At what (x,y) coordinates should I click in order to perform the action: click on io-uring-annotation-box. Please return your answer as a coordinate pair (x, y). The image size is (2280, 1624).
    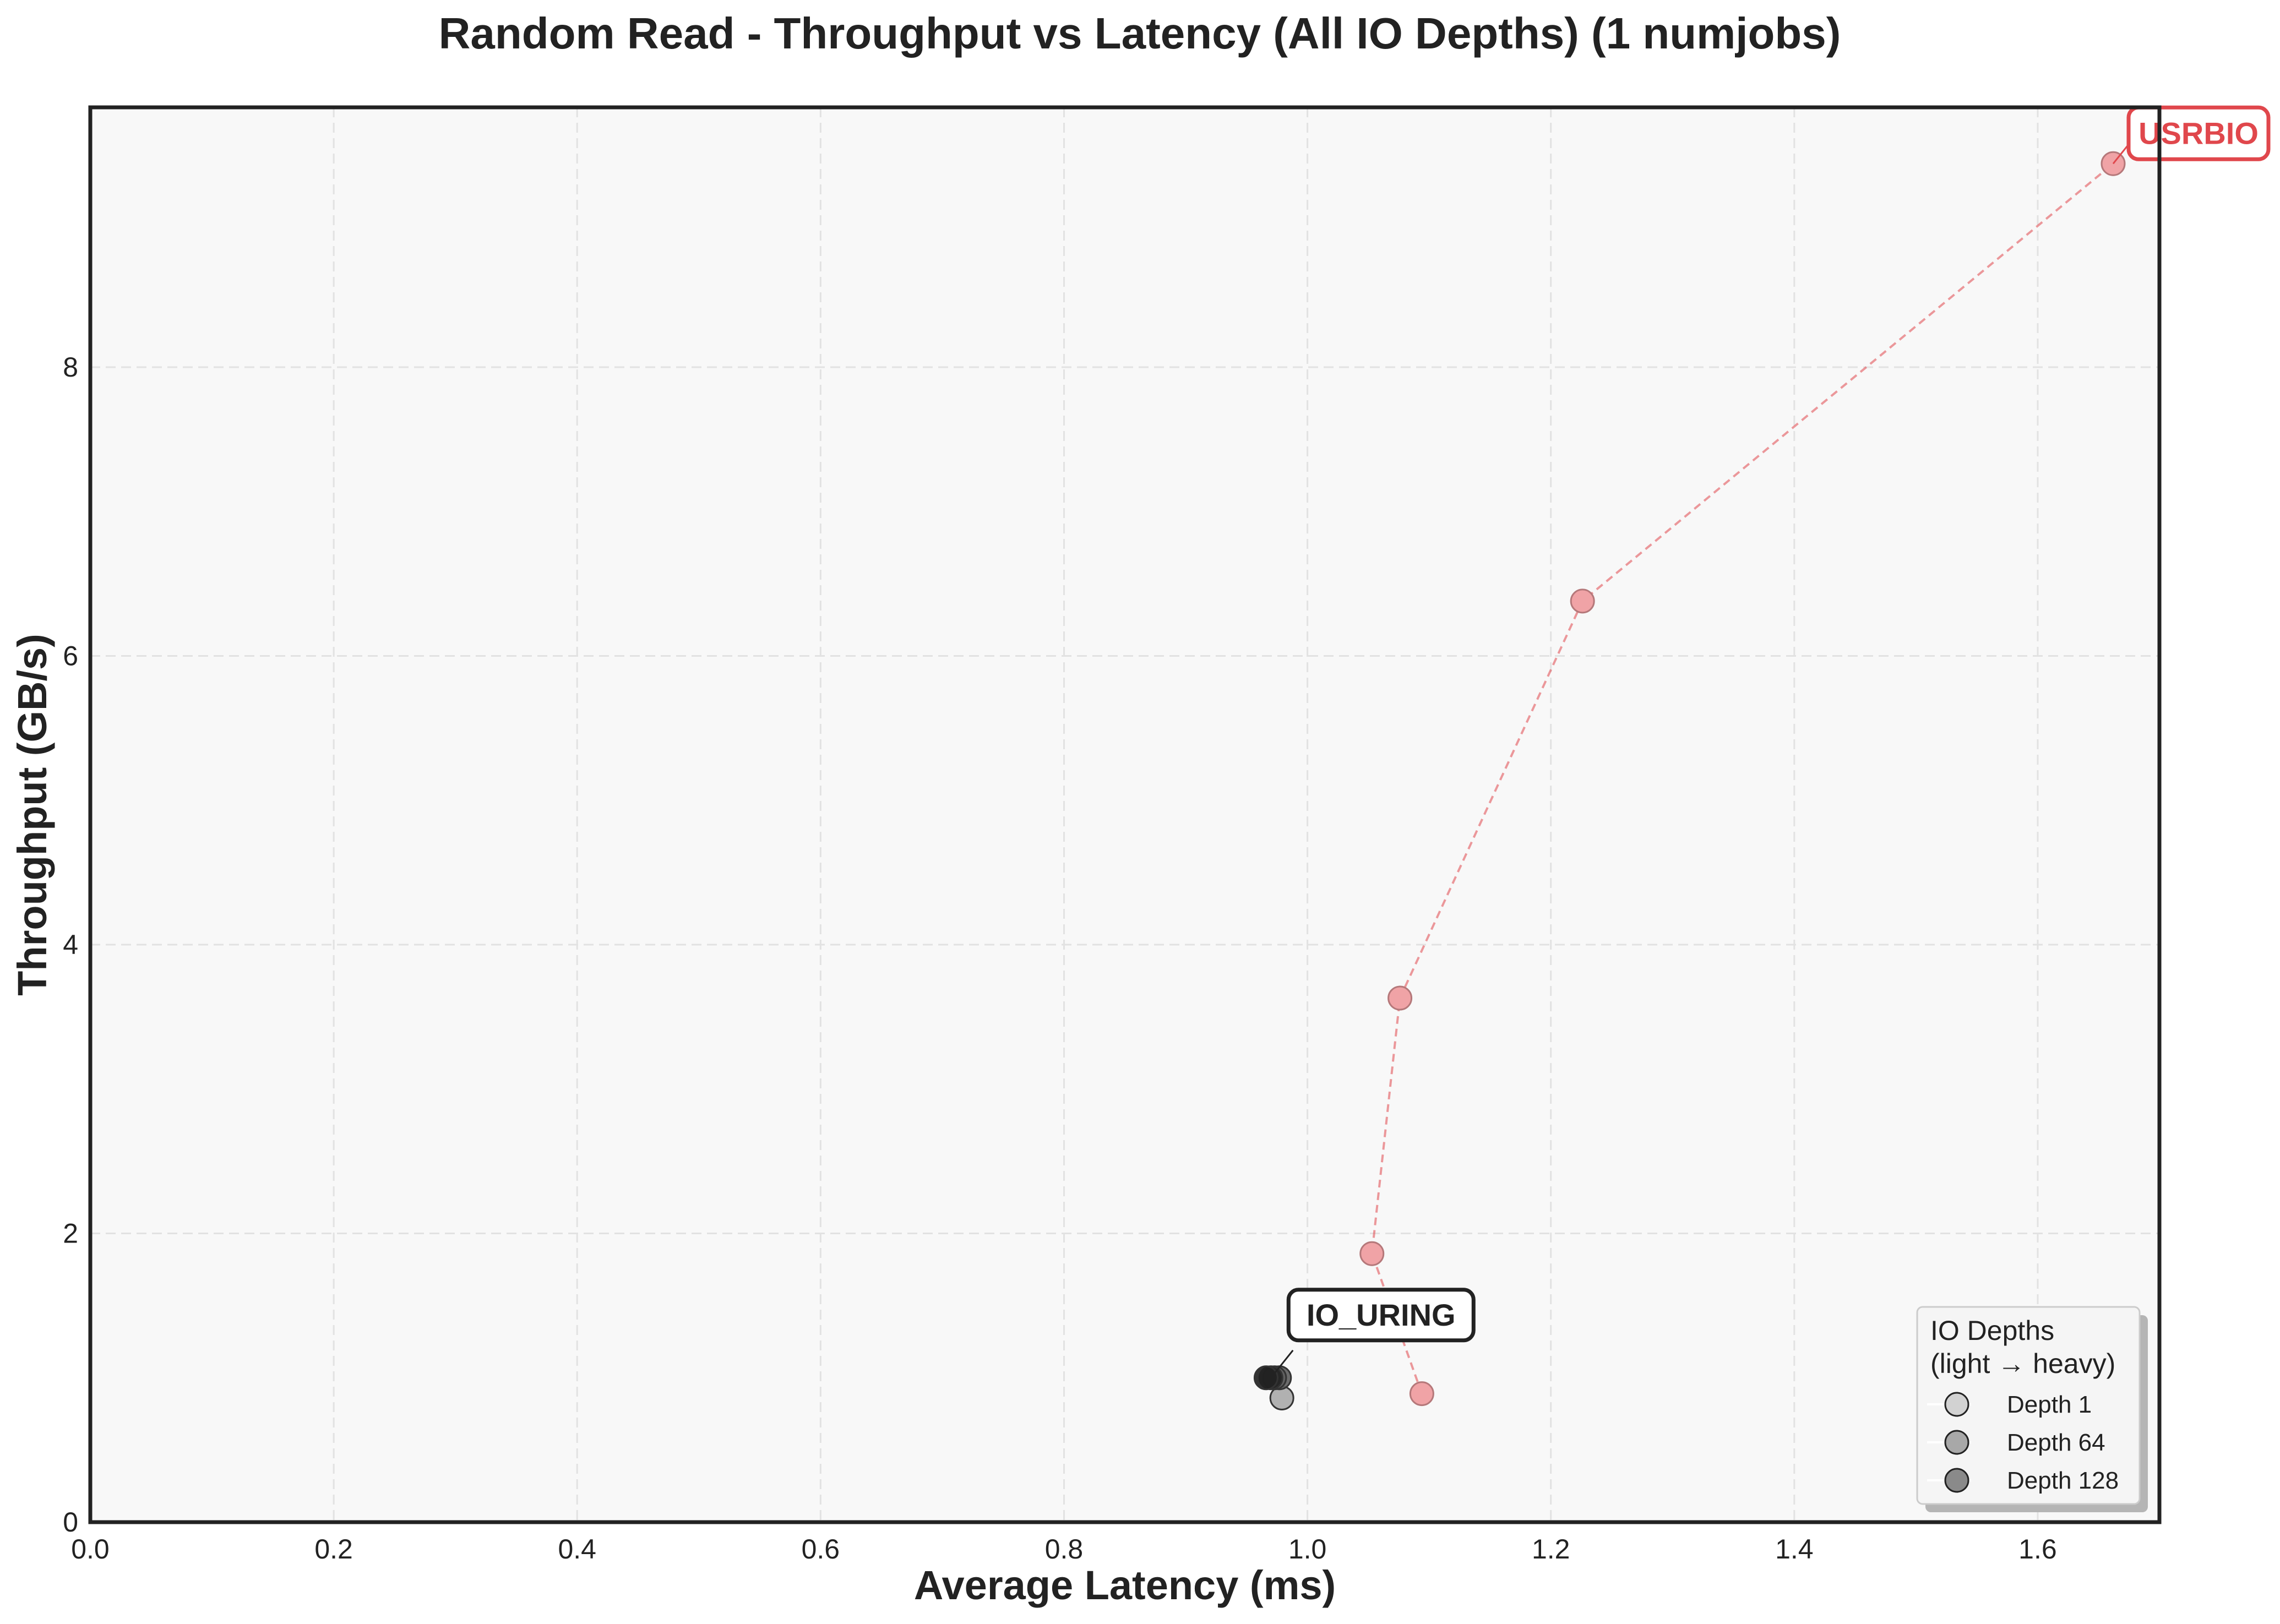
    Looking at the image, I should click on (1381, 1315).